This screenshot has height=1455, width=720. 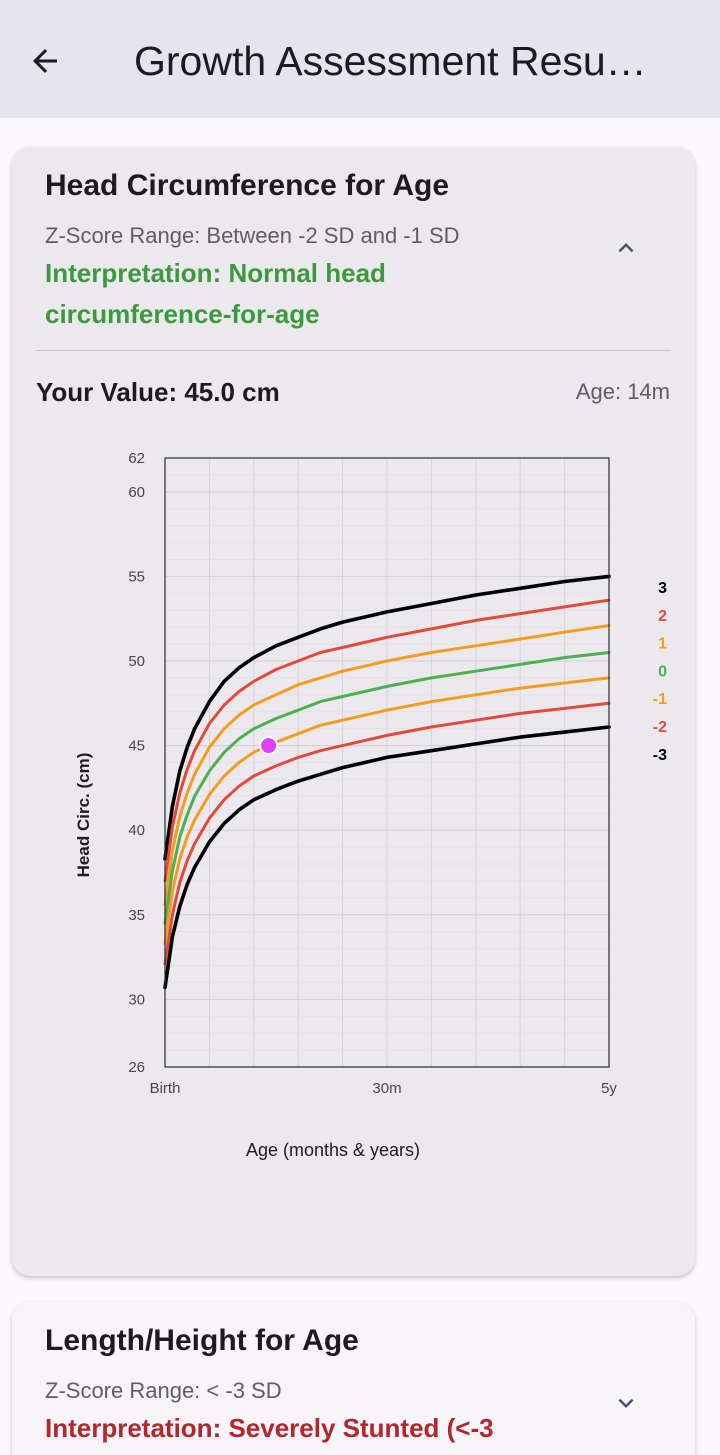 What do you see at coordinates (626, 1403) in the screenshot?
I see `chevron-down-icon` at bounding box center [626, 1403].